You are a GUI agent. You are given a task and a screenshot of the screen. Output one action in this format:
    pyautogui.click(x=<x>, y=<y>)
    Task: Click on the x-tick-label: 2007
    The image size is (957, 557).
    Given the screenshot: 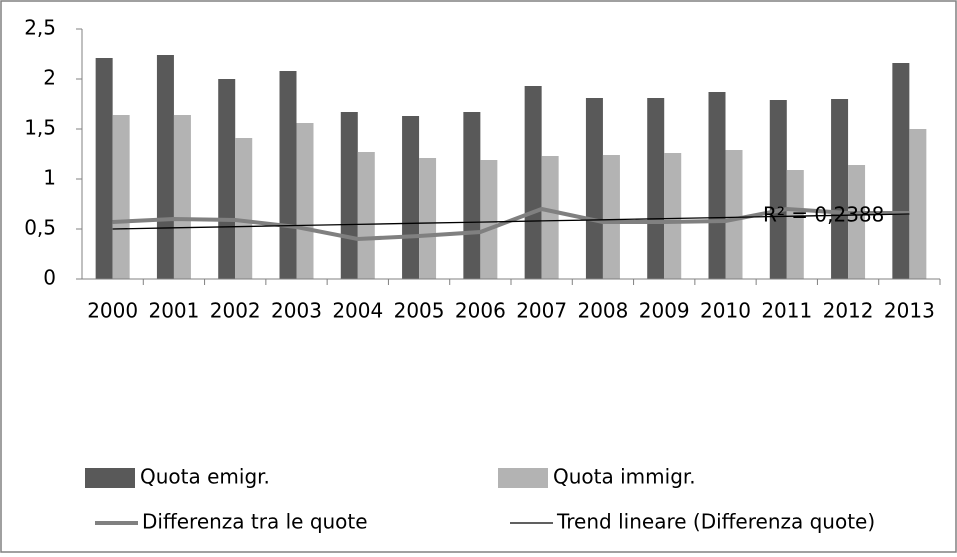 What is the action you would take?
    pyautogui.click(x=541, y=311)
    